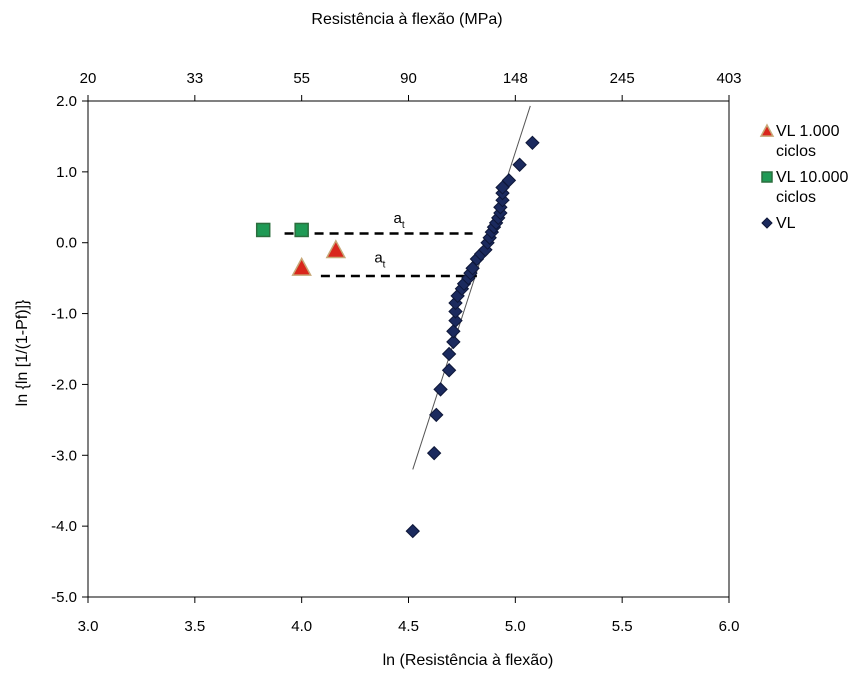 The image size is (867, 673). I want to click on legend: VL 1.000 ciclos VL 10.000 ciclos VL, so click(803, 177).